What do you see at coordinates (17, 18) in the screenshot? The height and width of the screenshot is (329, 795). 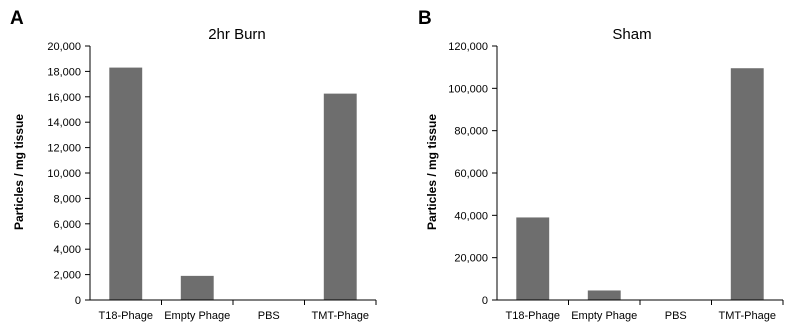 I see `panel-a-label: A` at bounding box center [17, 18].